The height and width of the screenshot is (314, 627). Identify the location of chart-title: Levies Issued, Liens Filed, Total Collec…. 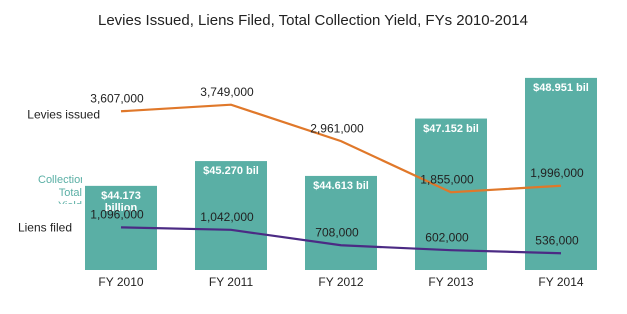
(313, 20).